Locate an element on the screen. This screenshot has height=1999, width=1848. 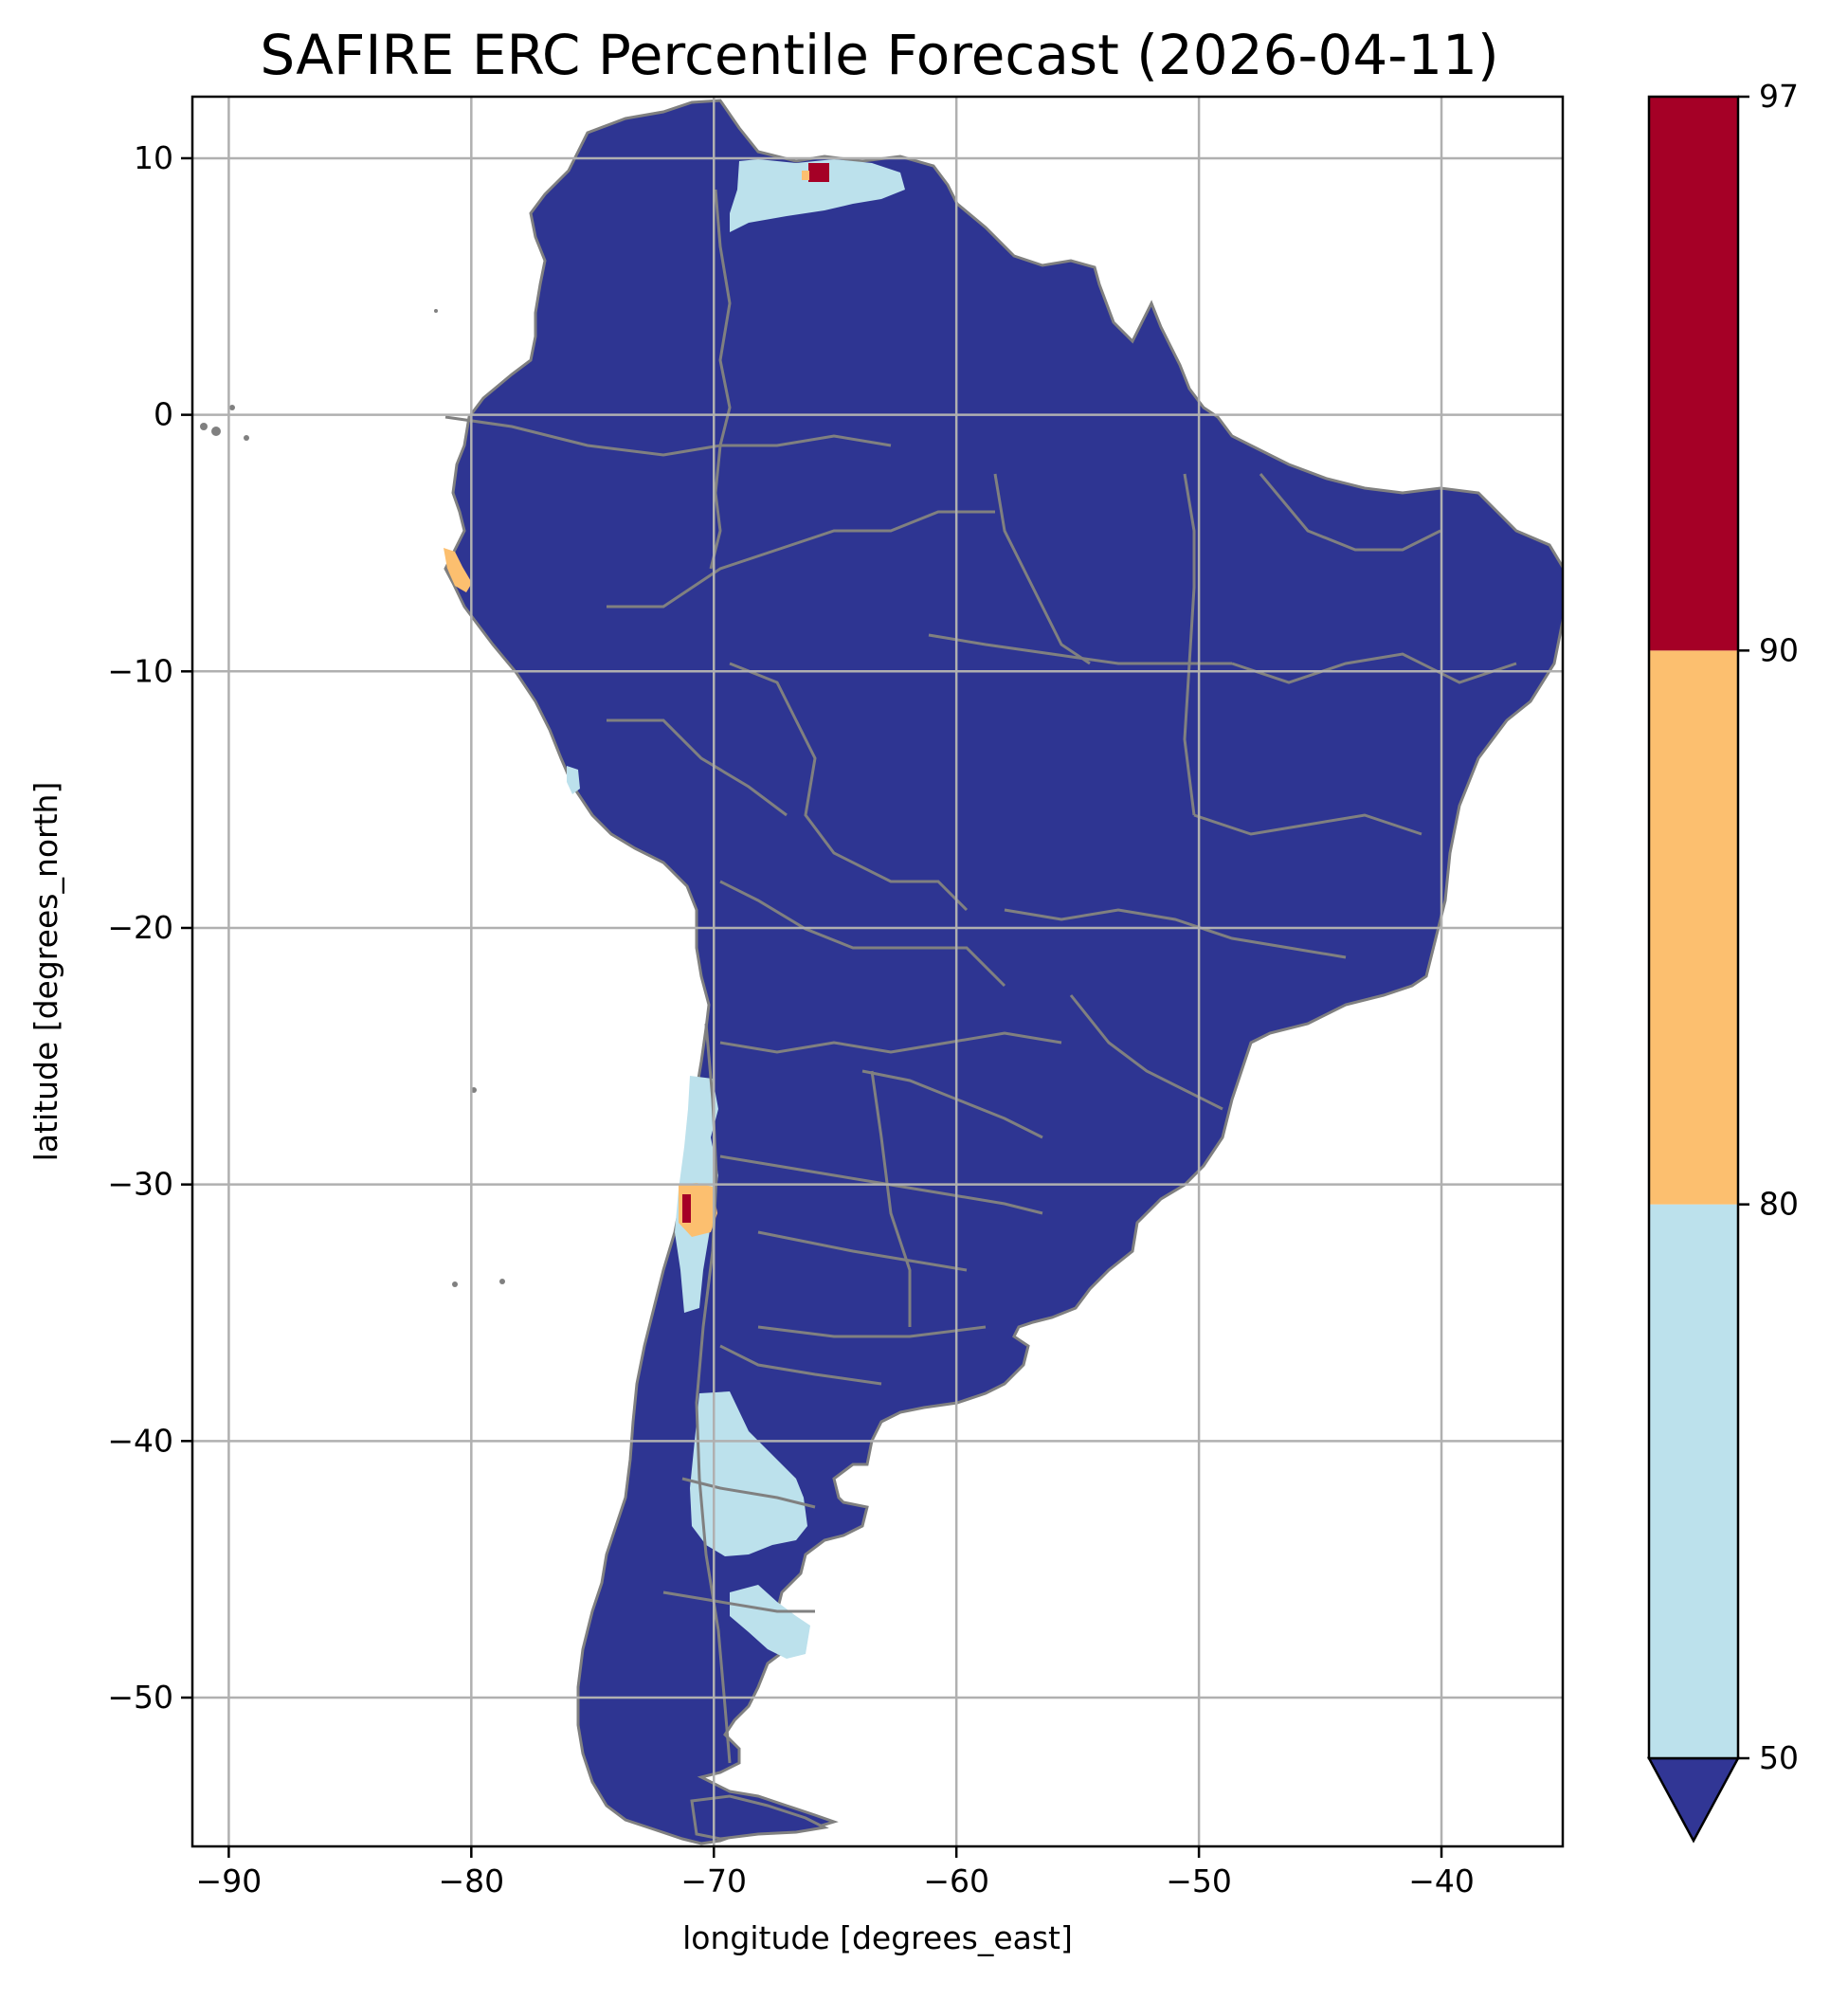
patch-patagonia-south is located at coordinates (770, 1622).